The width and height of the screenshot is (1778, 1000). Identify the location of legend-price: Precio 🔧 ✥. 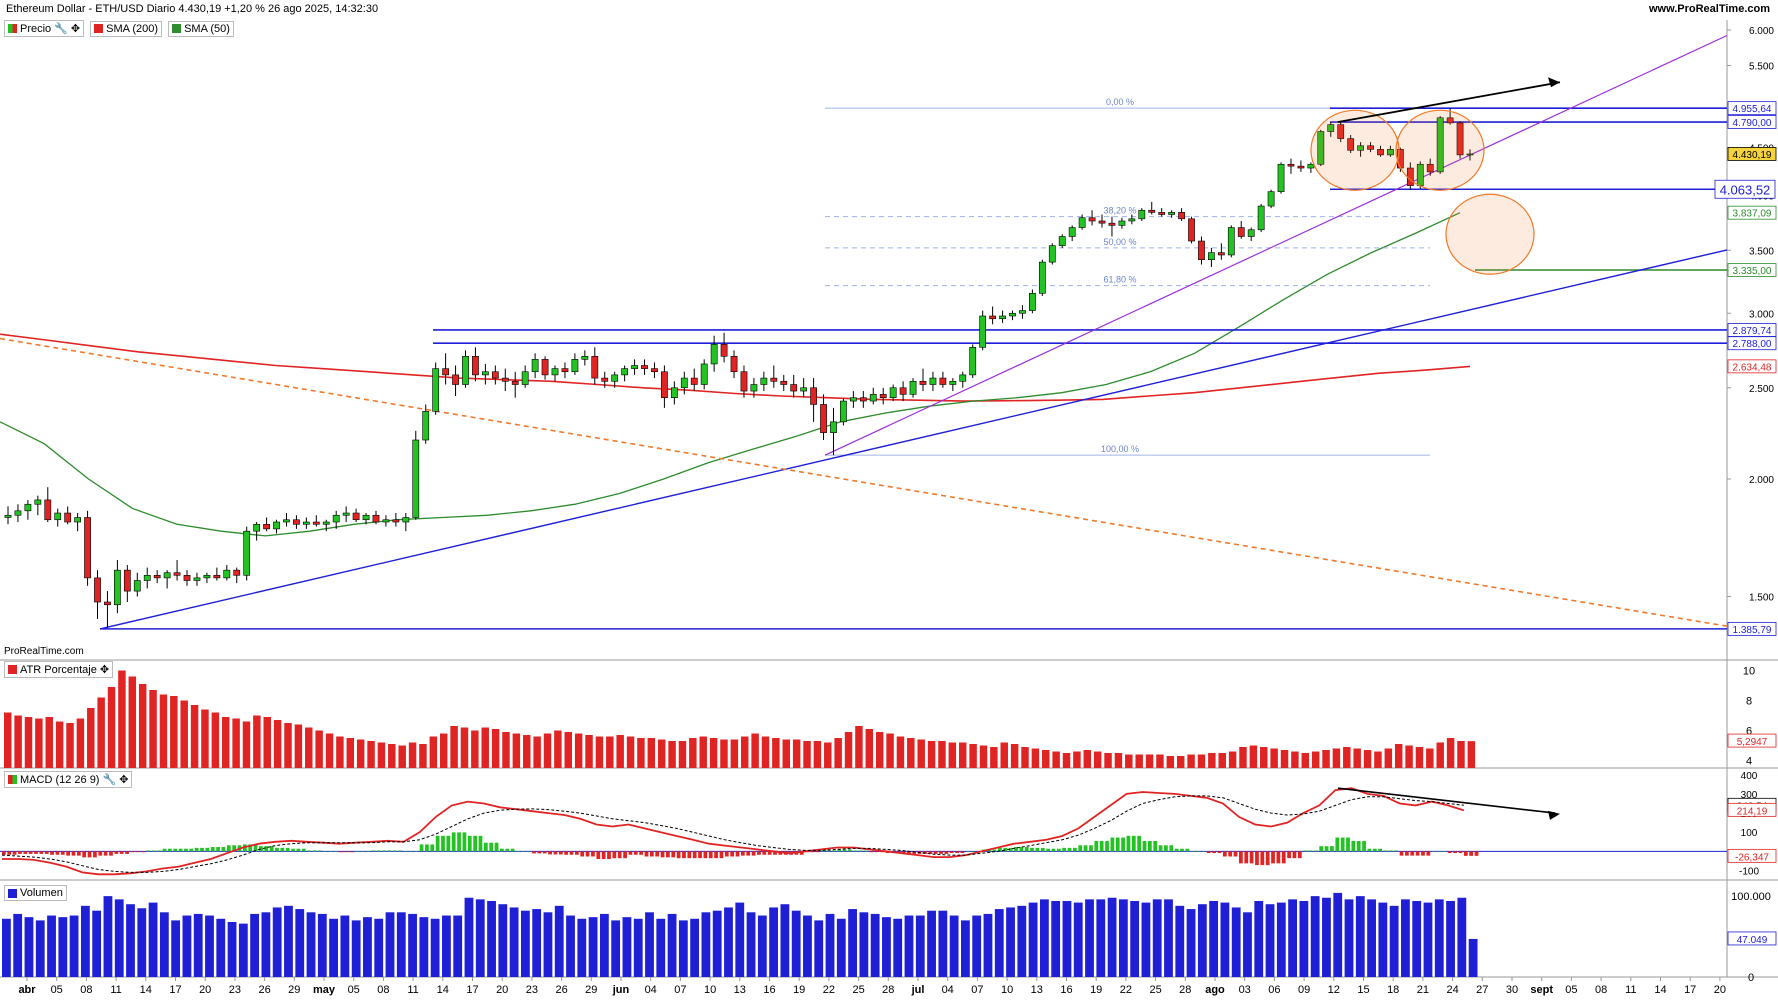
(44, 28).